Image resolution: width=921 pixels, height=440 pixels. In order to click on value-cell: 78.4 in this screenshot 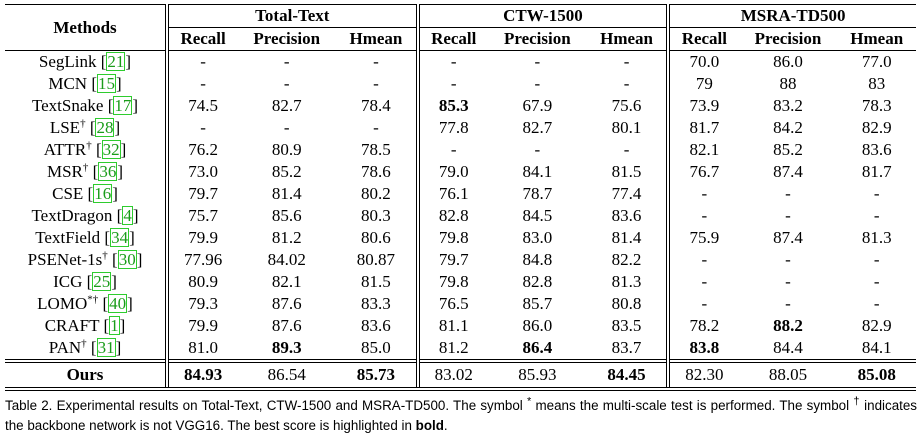, I will do `click(376, 105)`.